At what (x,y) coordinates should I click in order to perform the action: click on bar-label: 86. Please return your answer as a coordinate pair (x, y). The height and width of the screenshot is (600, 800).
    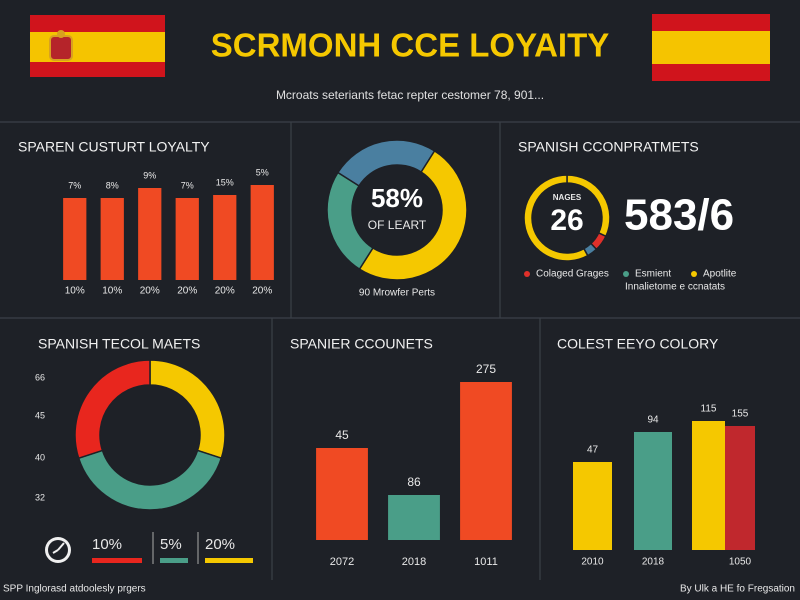
    Looking at the image, I should click on (414, 482).